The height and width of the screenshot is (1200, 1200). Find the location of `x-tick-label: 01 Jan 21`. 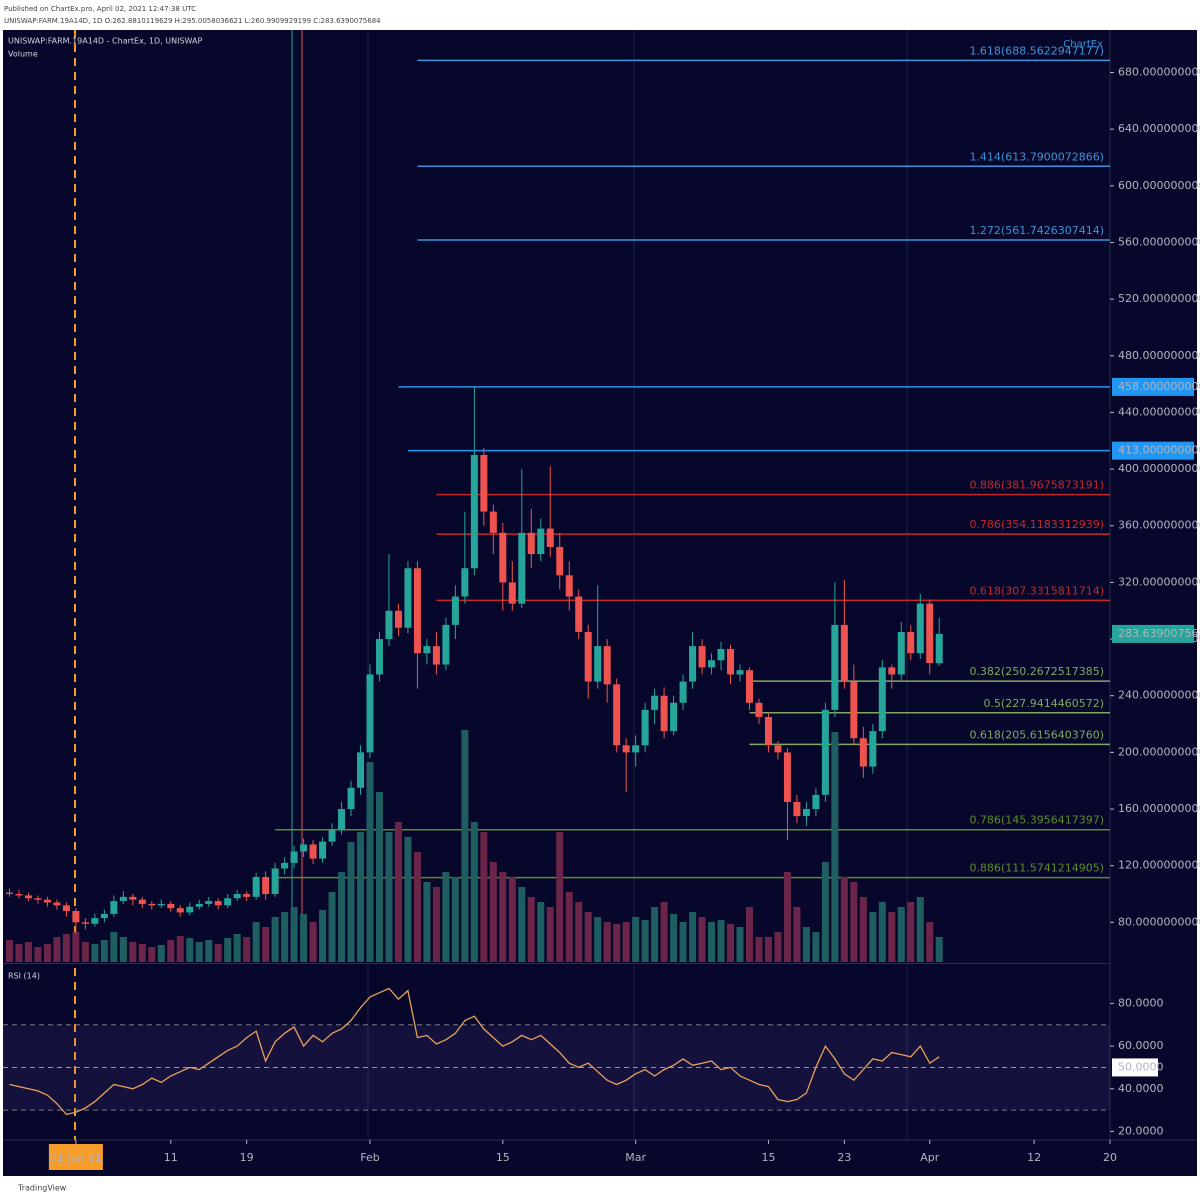

x-tick-label: 01 Jan 21 is located at coordinates (76, 1157).